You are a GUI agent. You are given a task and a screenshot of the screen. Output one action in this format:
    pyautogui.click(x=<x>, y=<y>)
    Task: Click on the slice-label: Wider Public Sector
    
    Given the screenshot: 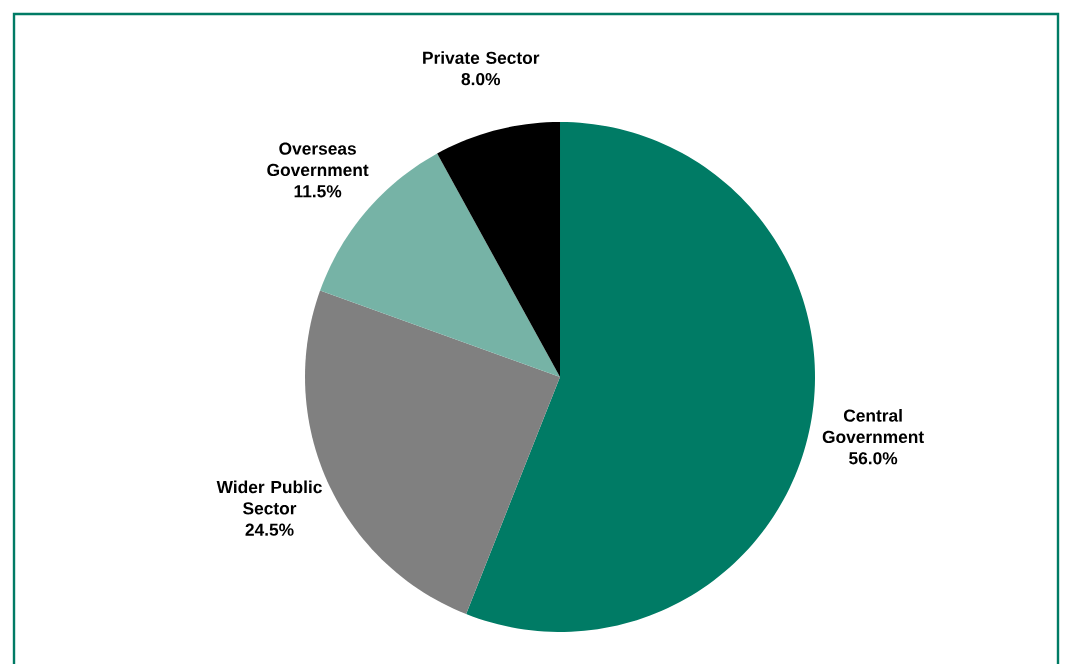 What is the action you would take?
    pyautogui.click(x=269, y=497)
    